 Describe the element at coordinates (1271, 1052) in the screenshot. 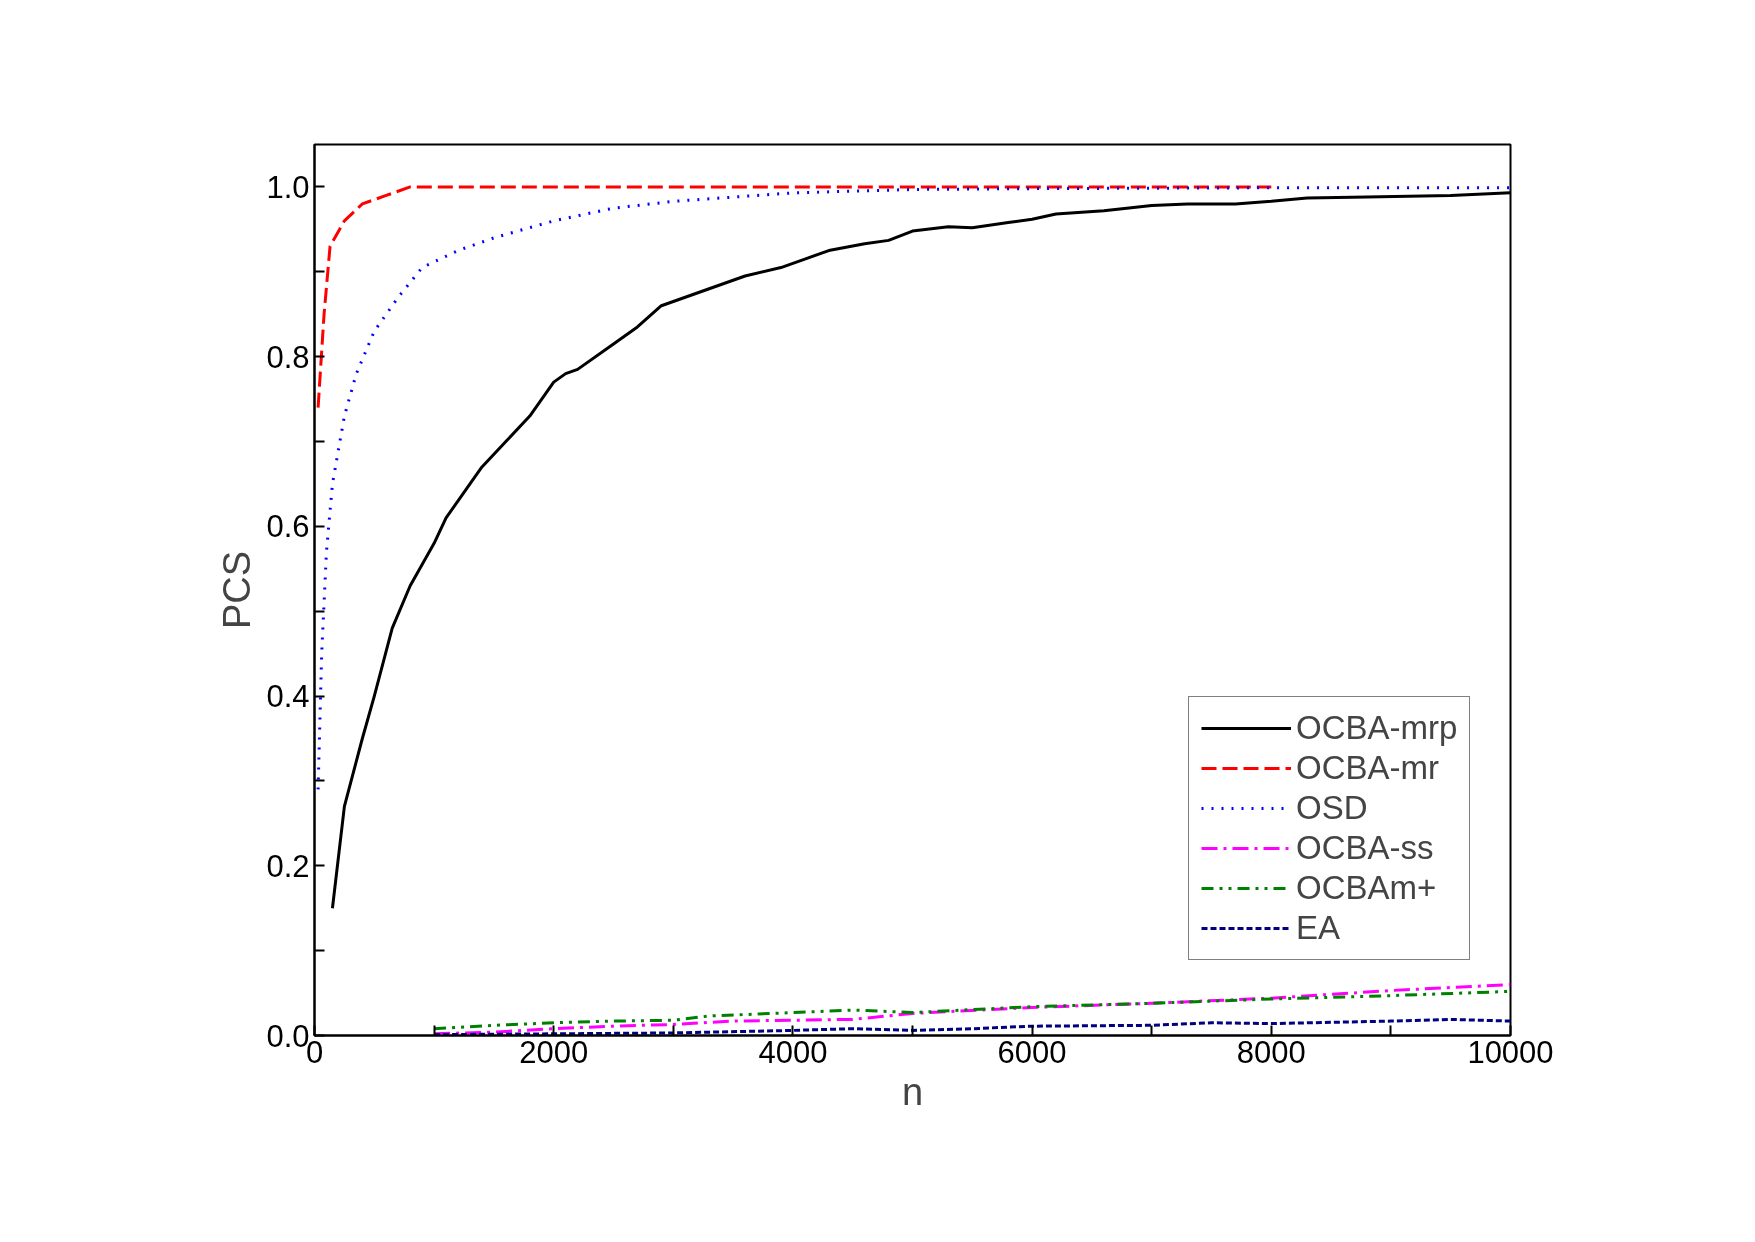

I see `x-tick-label: 8000` at that location.